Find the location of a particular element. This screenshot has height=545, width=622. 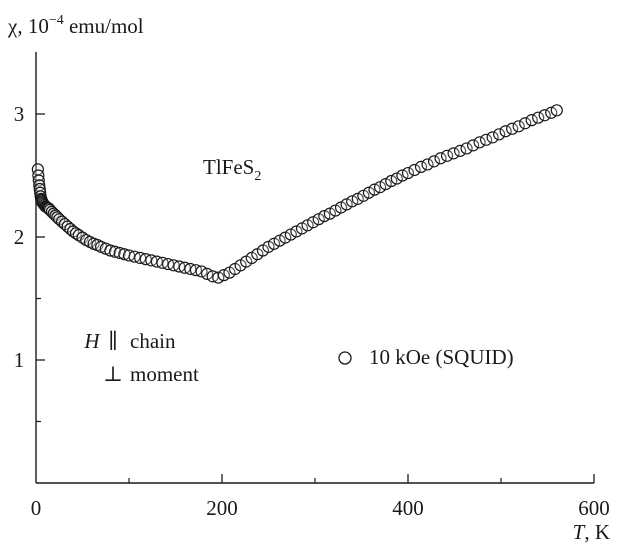

compound-subscript: 2 is located at coordinates (257, 176).